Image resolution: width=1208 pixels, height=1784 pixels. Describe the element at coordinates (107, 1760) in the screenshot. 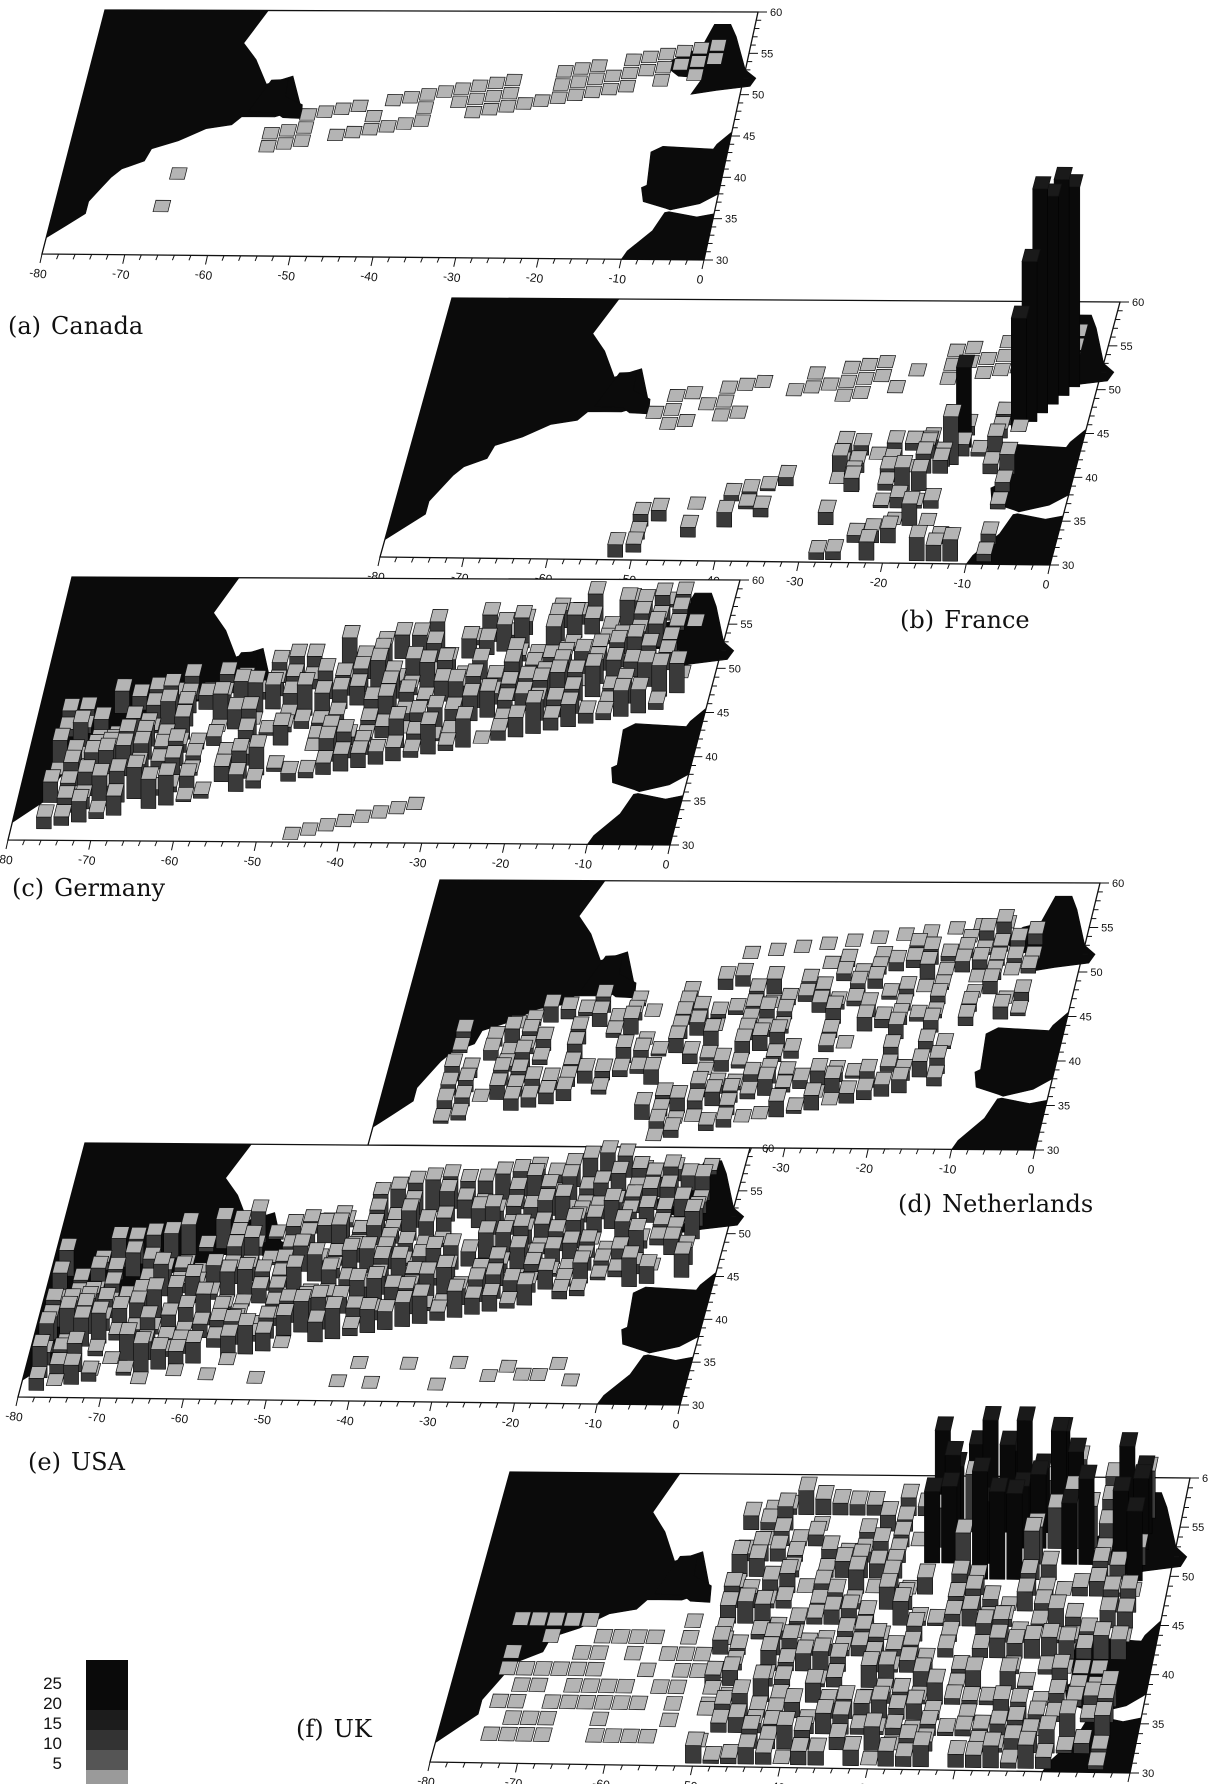

I see `legend-swatch` at that location.